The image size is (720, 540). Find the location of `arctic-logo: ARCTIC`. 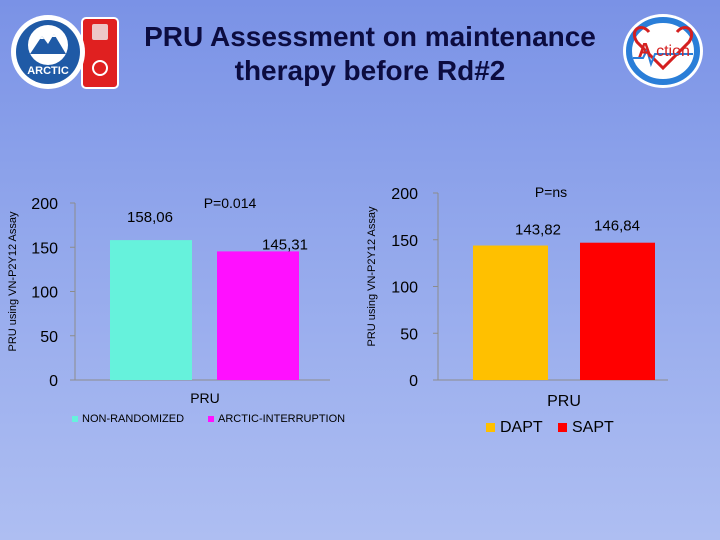

arctic-logo: ARCTIC is located at coordinates (64, 53).